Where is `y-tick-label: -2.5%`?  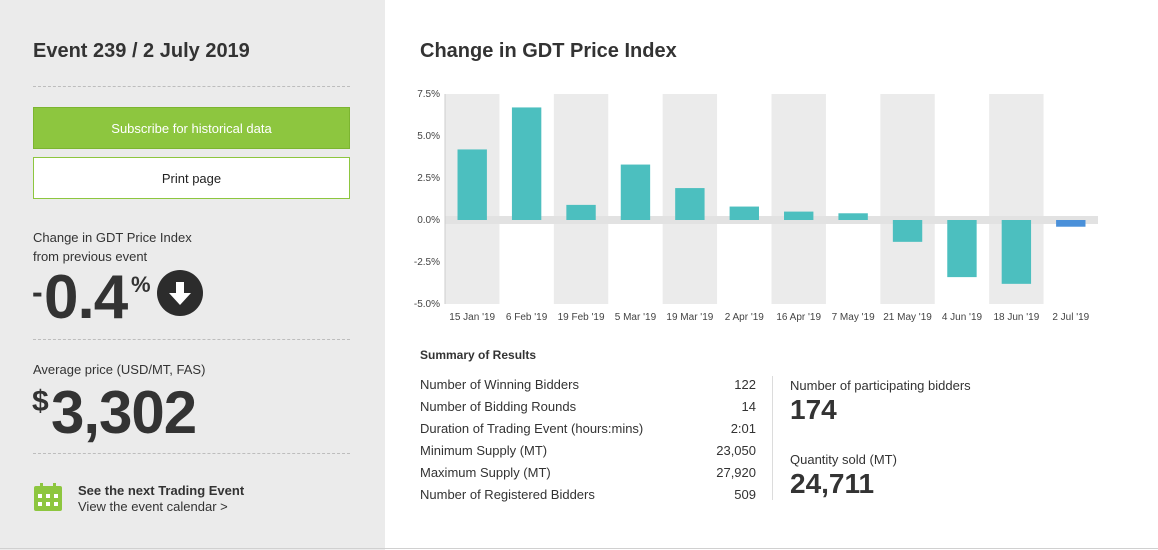 y-tick-label: -2.5% is located at coordinates (427, 262).